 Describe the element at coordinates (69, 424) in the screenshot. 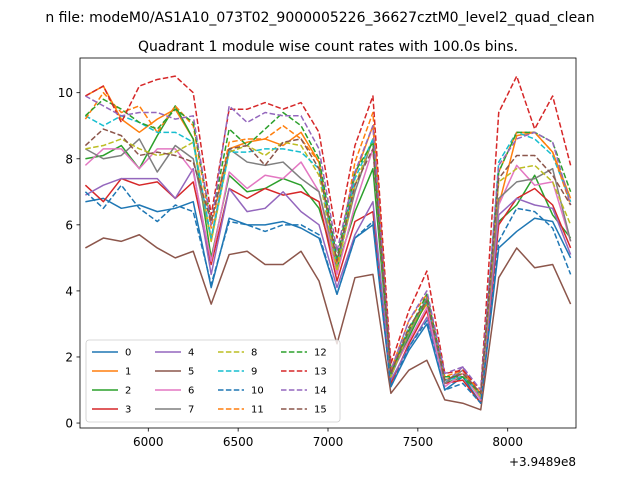

I see `y-tick-label: 0` at that location.